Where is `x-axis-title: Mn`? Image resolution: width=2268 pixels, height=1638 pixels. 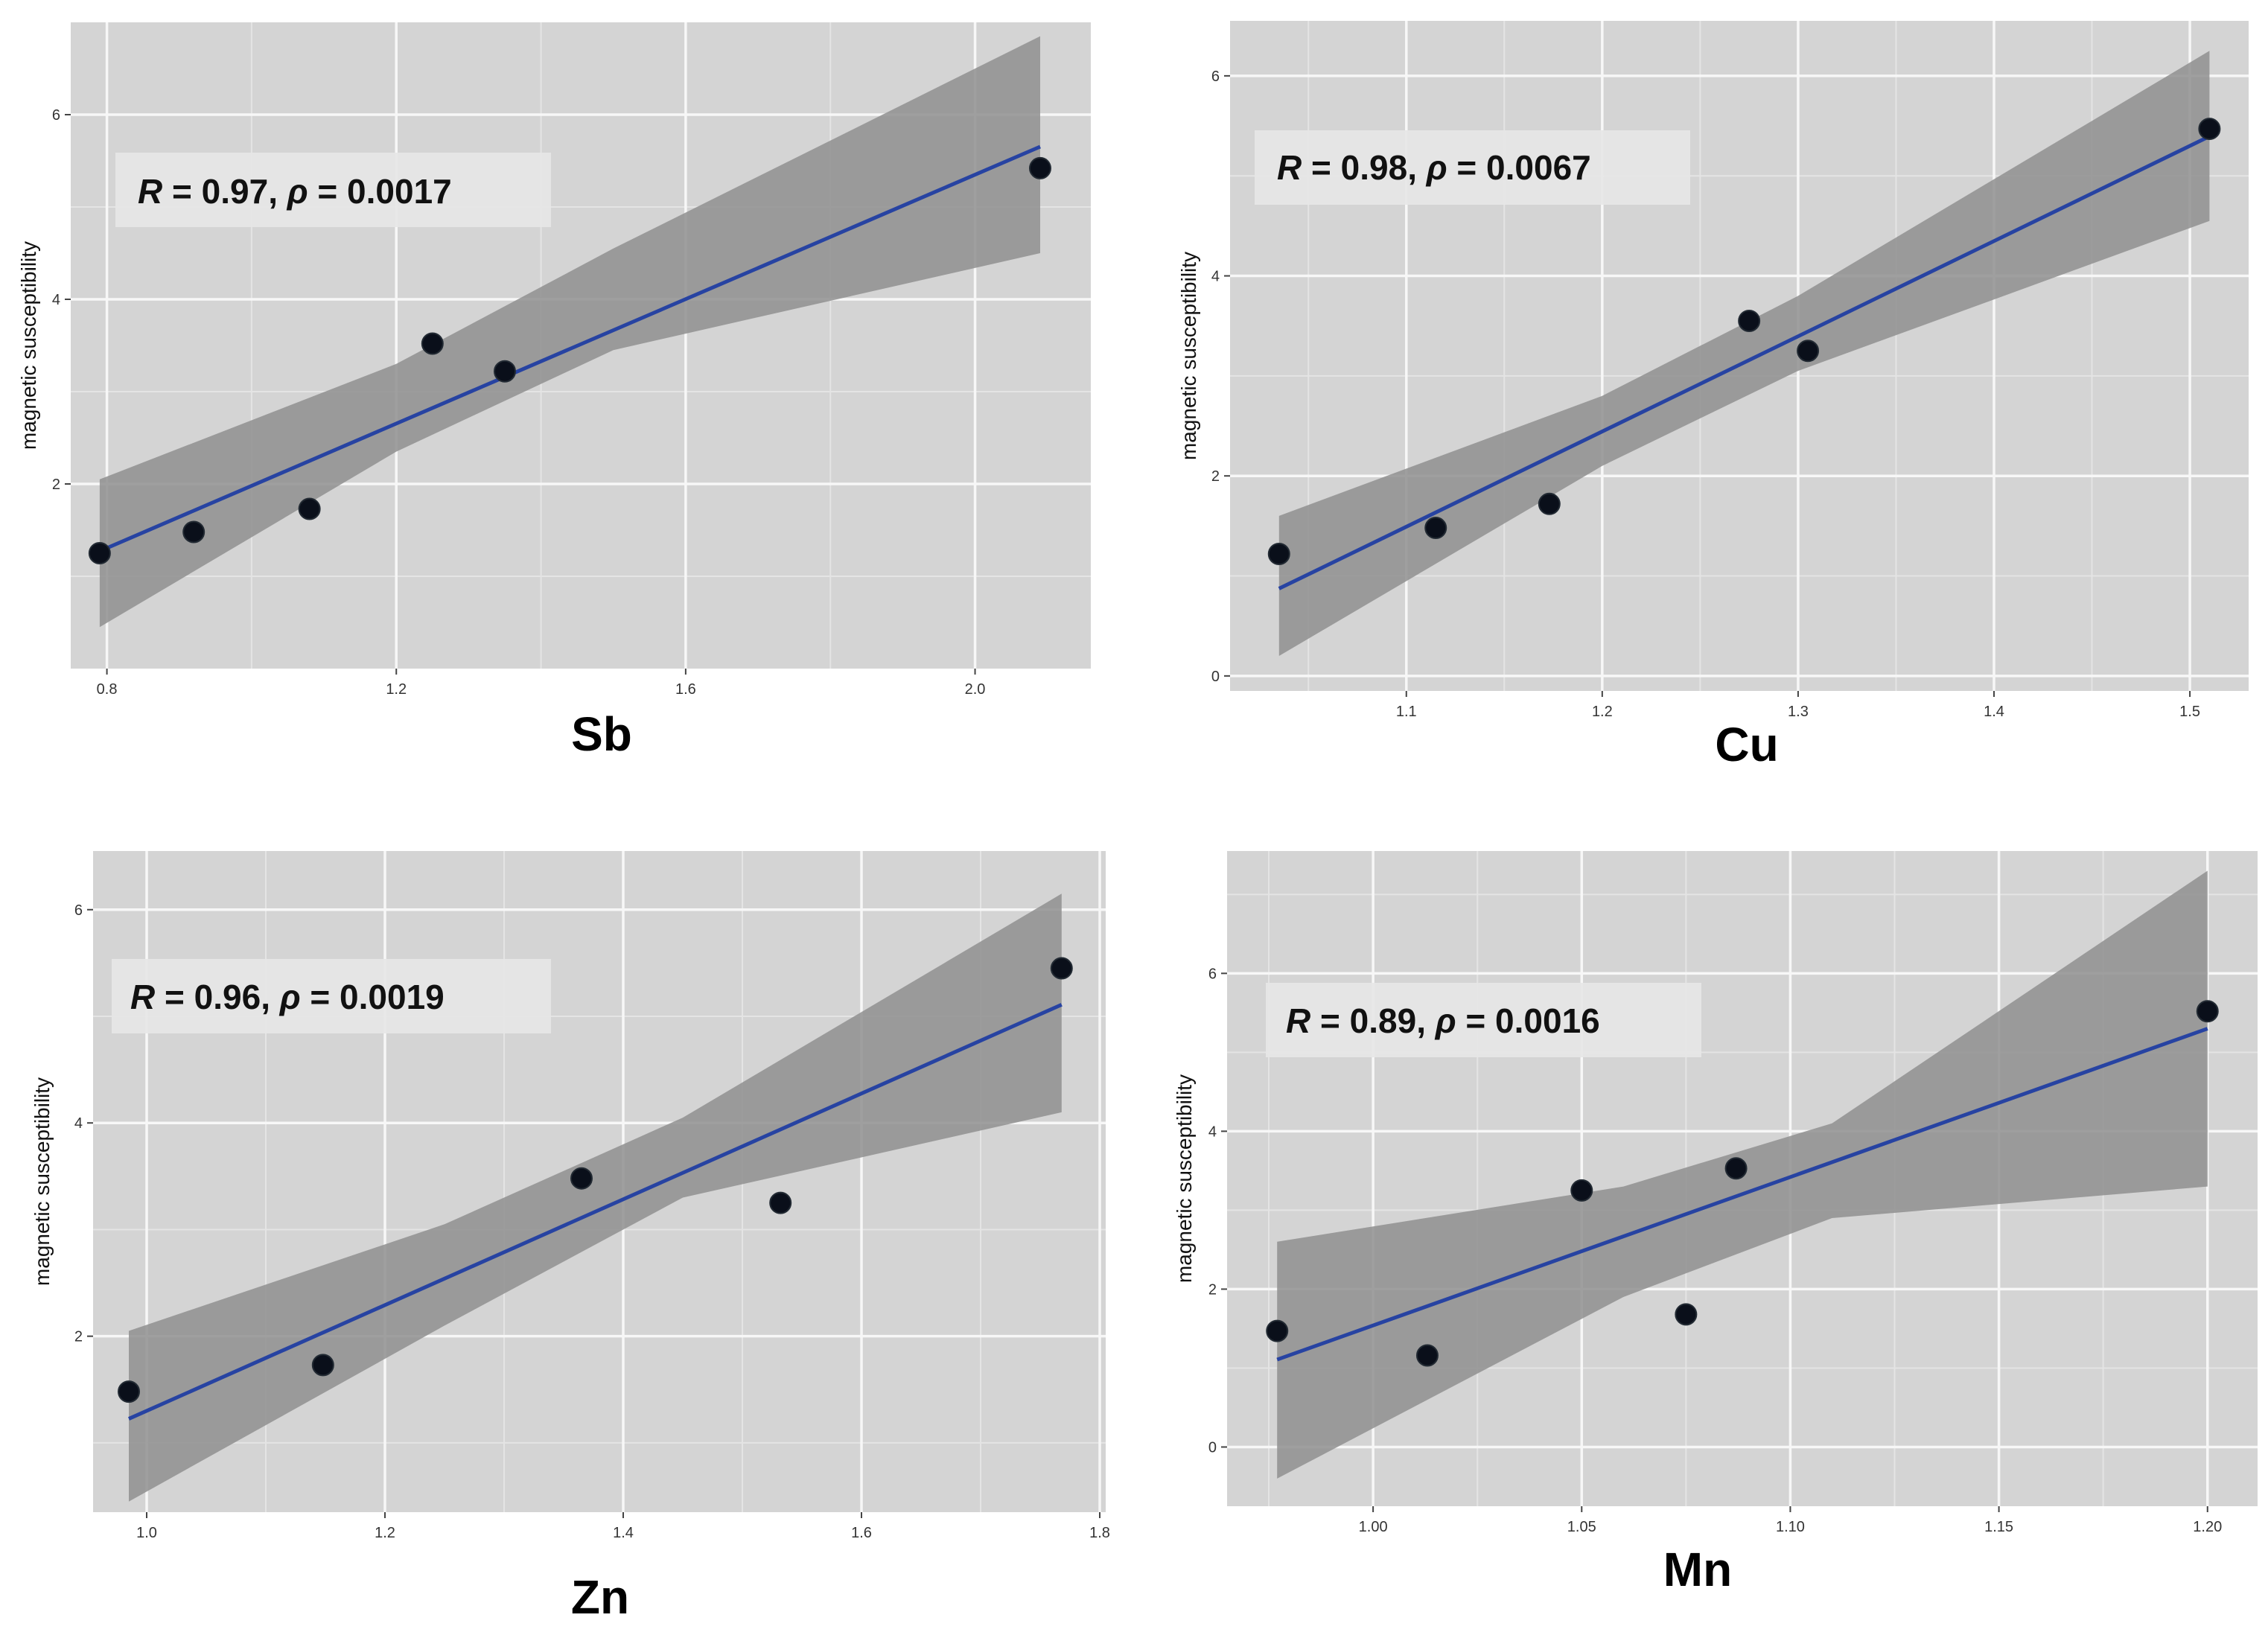
x-axis-title: Mn is located at coordinates (1697, 1569).